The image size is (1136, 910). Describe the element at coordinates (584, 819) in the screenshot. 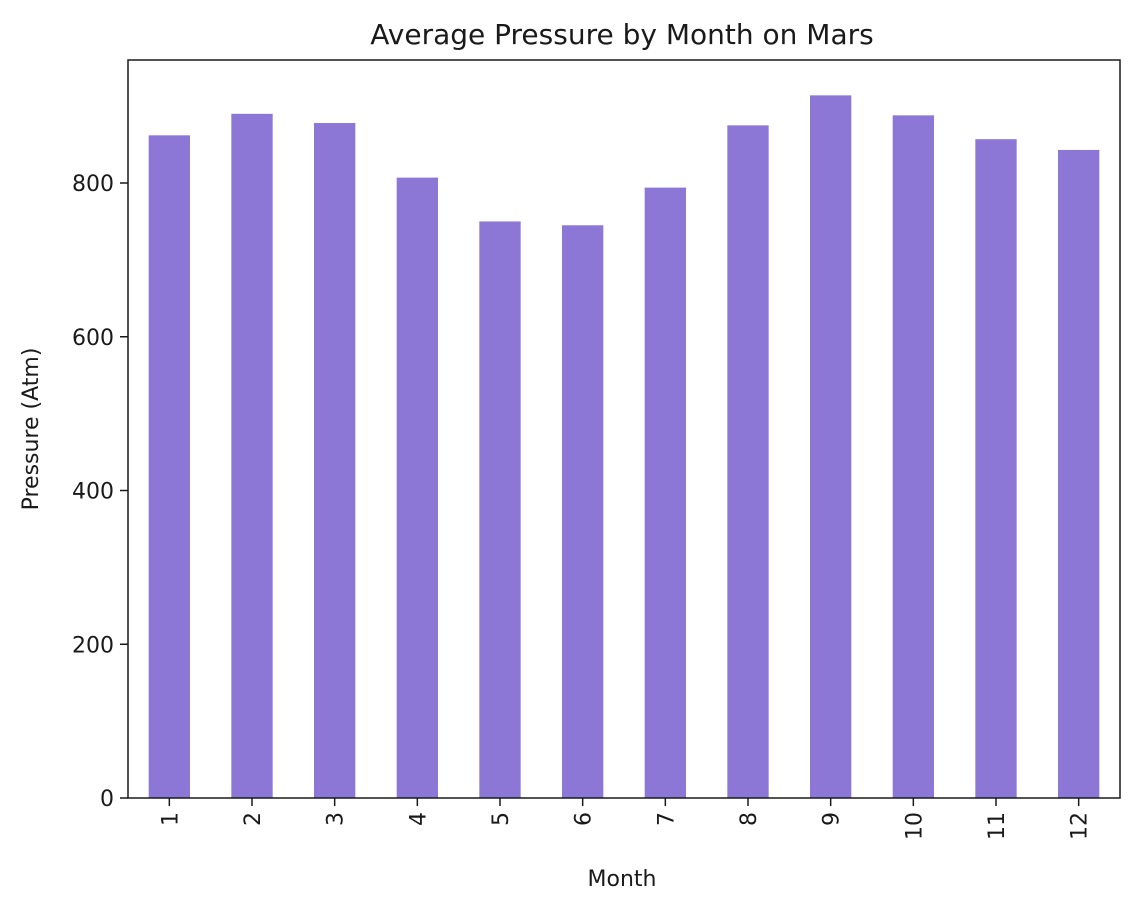

I see `x-tick-label: 6` at that location.